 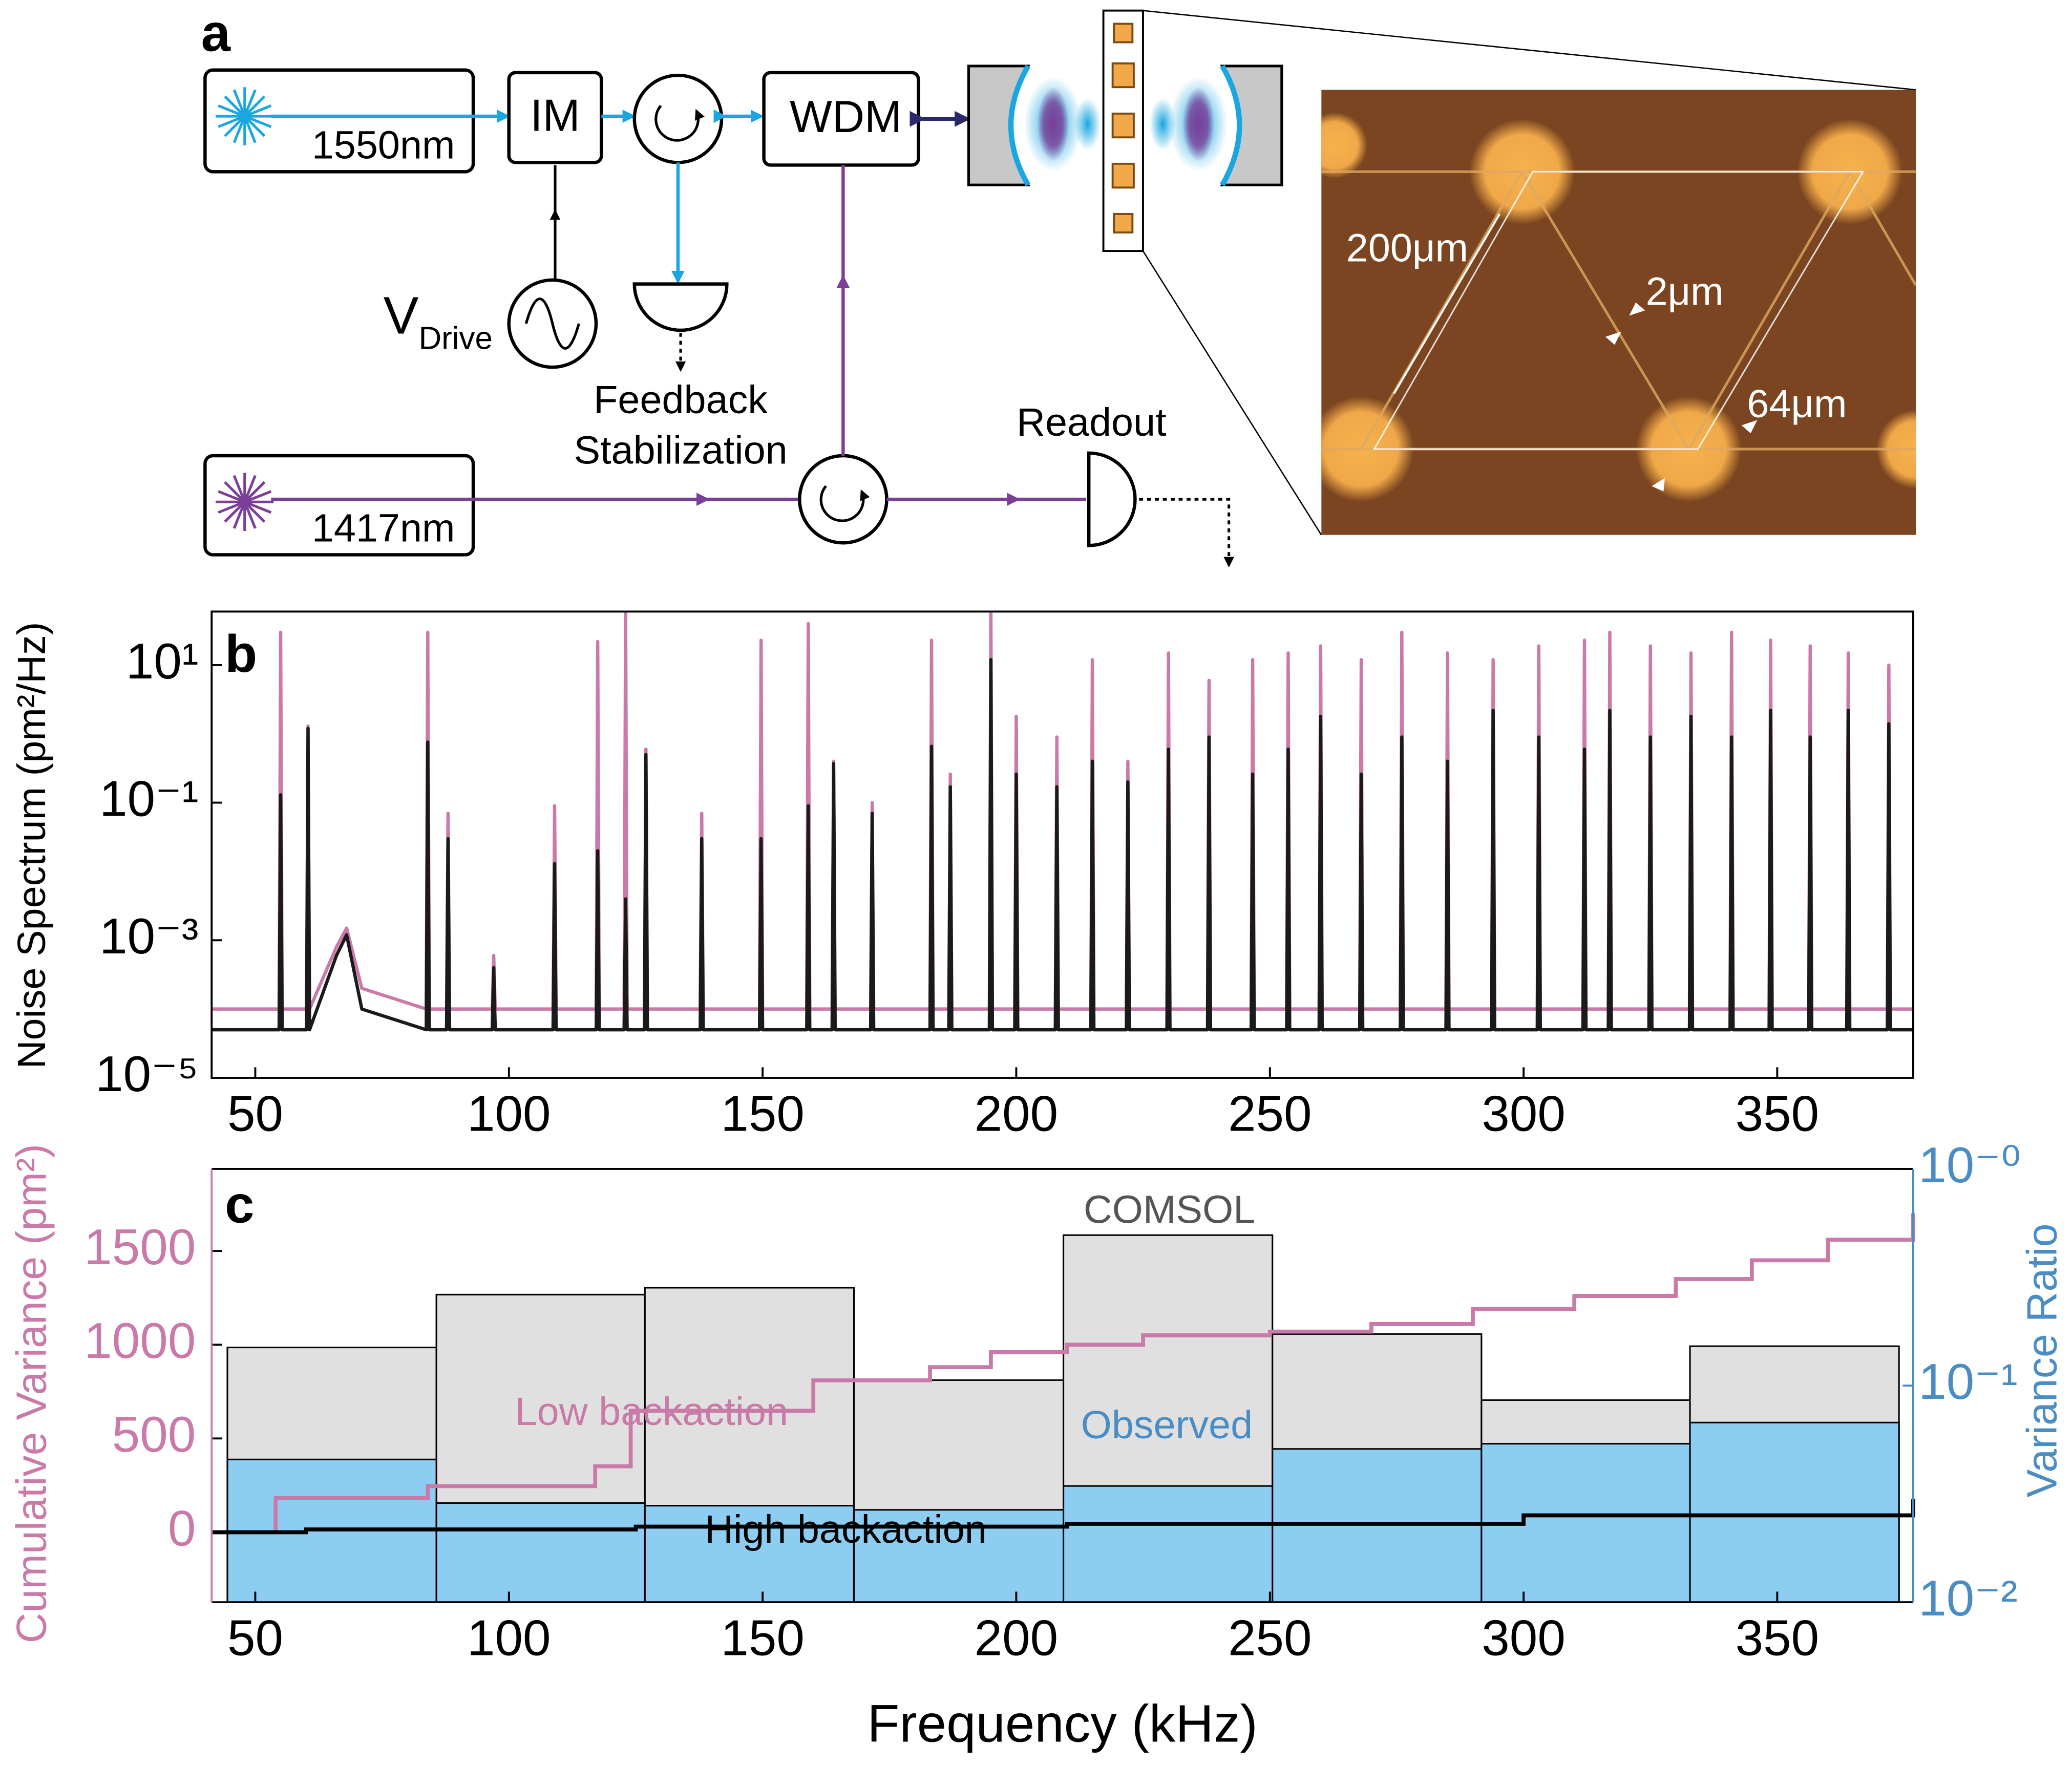 What do you see at coordinates (182, 1528) in the screenshot?
I see `y-tick-label: 0` at bounding box center [182, 1528].